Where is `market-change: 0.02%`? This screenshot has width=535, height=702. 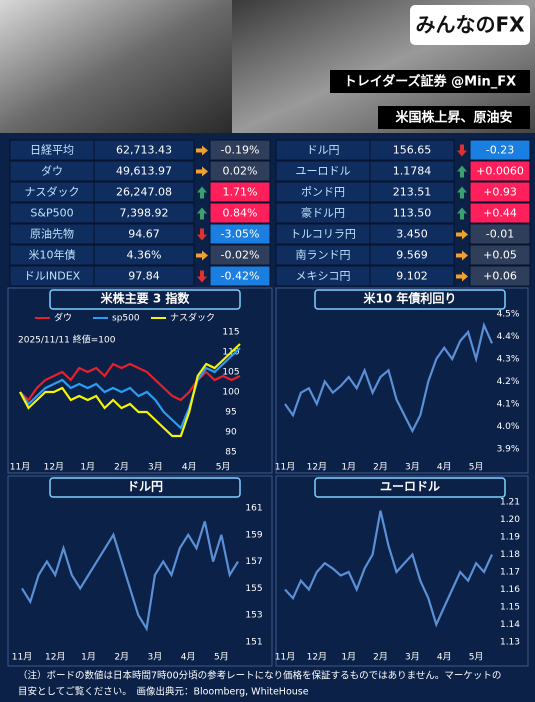
market-change: 0.02% is located at coordinates (240, 171).